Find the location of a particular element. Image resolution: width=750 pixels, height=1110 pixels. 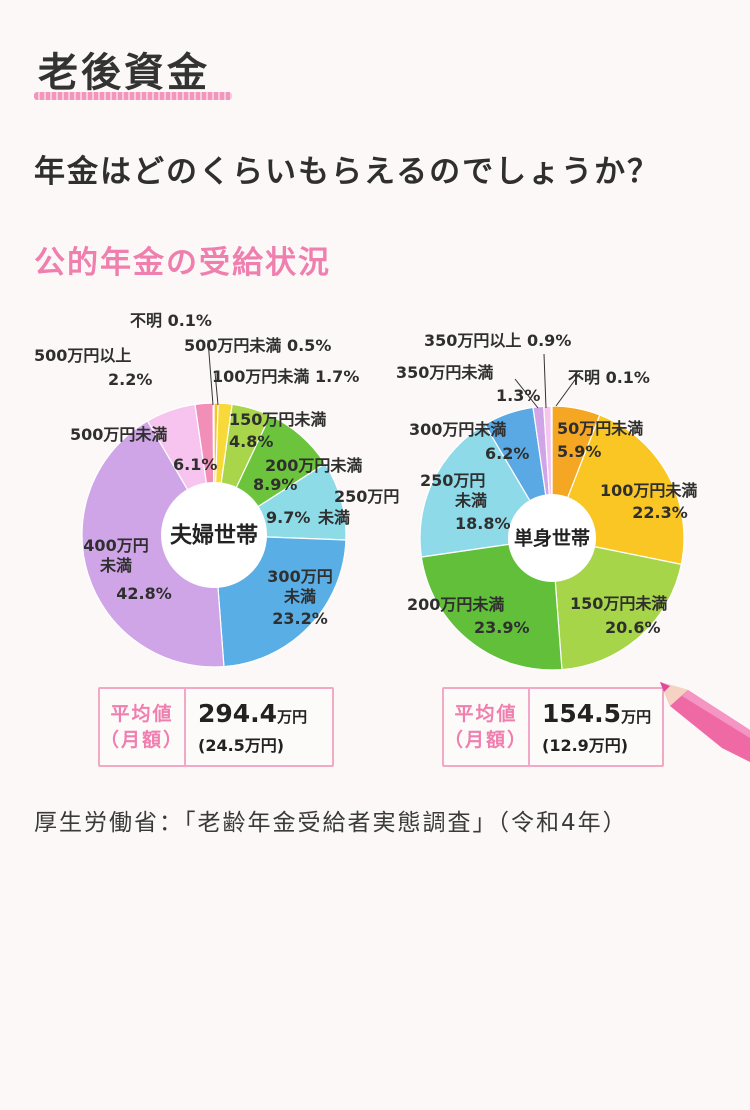

couple-average-value: 294.4万円 is located at coordinates (253, 713).